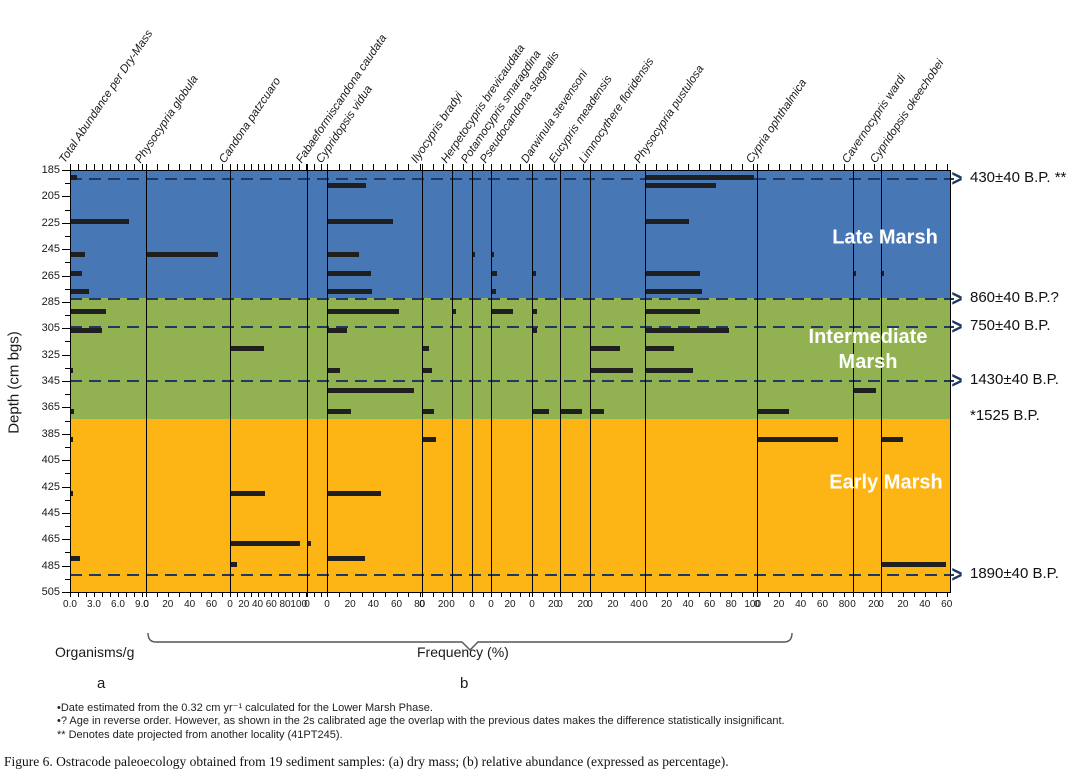 This screenshot has width=1081, height=779. I want to click on depth-tick-label: 345, so click(50, 381).